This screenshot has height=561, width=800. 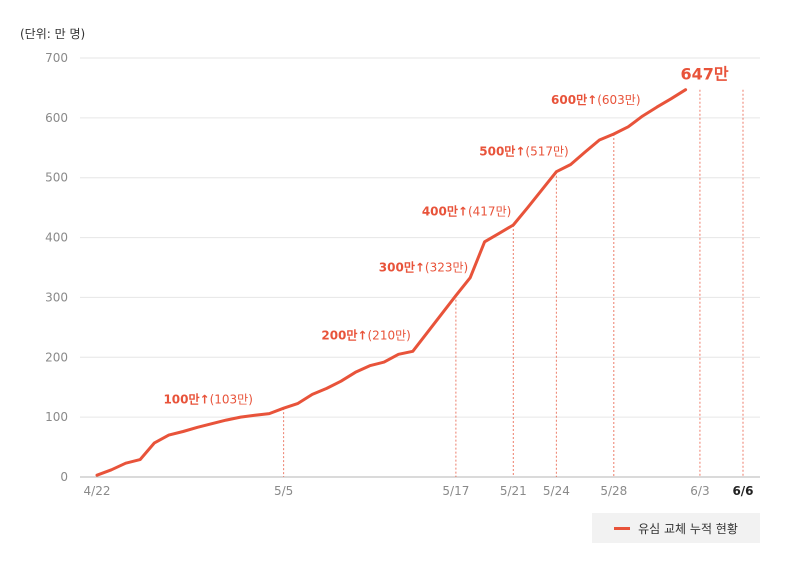 I want to click on y-tick-label: 400, so click(x=56, y=238).